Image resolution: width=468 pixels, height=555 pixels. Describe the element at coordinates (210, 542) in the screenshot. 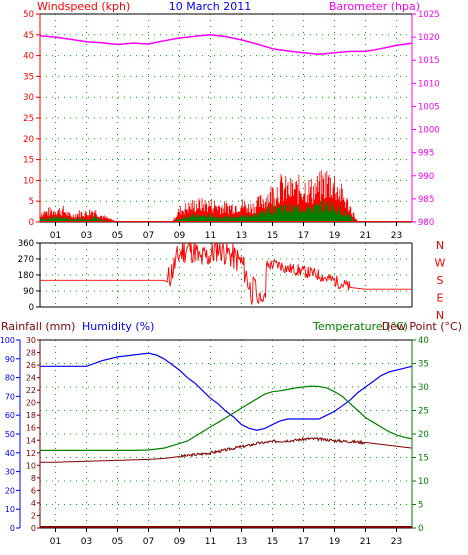

I see `temp-hour-tick-label: 11` at that location.